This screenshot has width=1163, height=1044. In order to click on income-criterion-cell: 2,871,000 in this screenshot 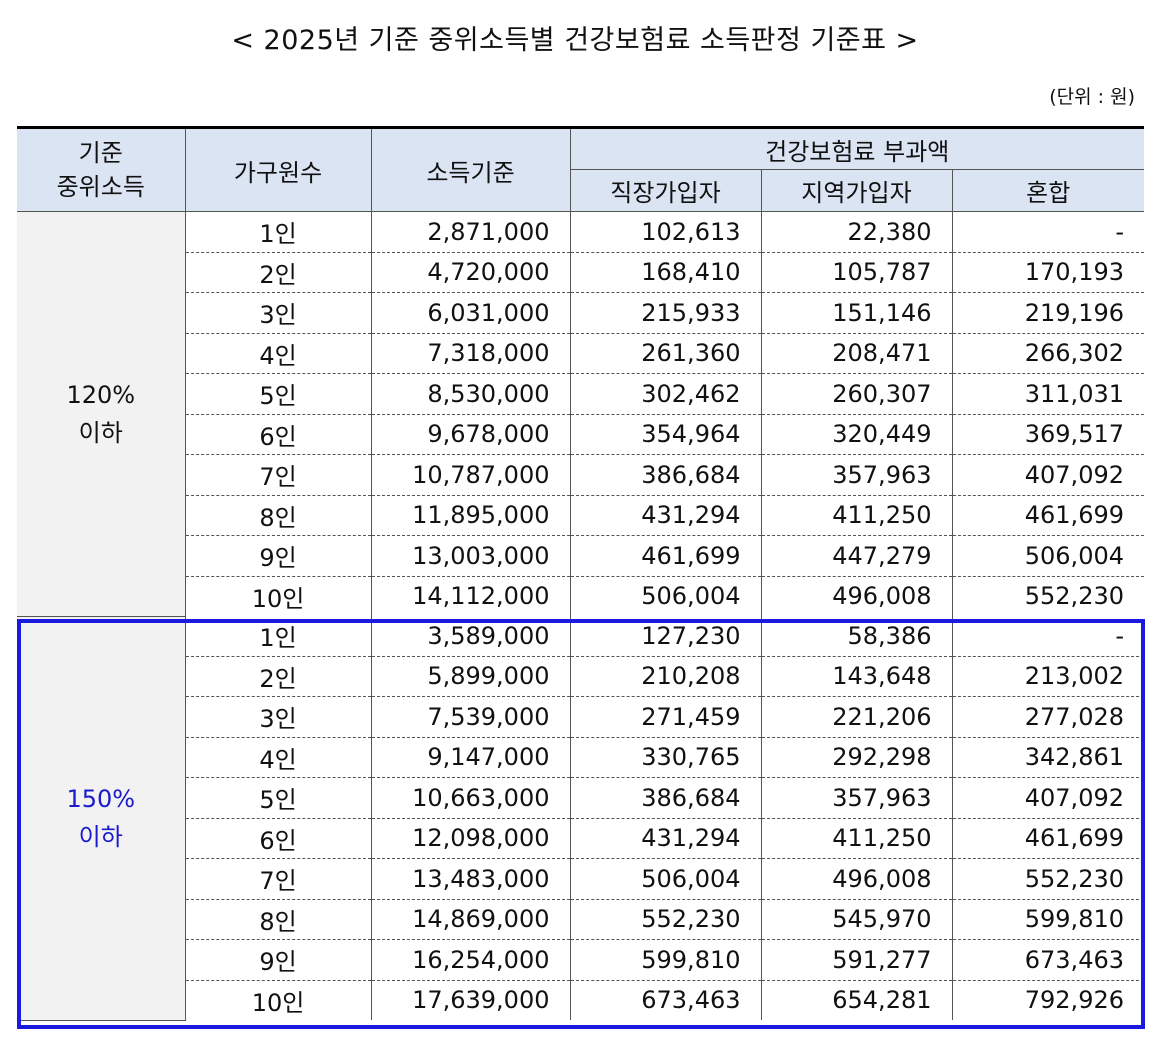, I will do `click(470, 232)`.